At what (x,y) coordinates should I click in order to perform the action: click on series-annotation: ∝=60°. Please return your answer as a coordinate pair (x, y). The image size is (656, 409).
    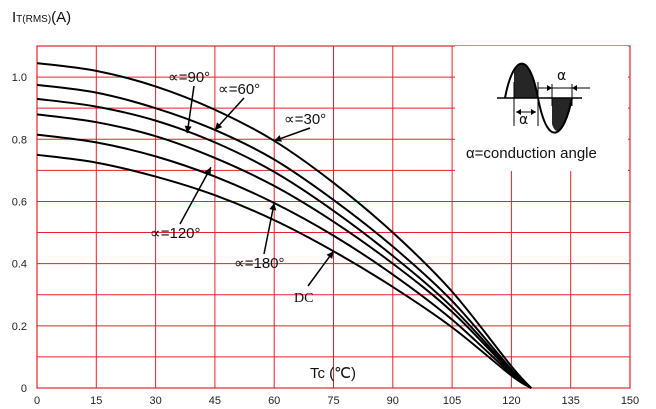
    Looking at the image, I should click on (239, 89).